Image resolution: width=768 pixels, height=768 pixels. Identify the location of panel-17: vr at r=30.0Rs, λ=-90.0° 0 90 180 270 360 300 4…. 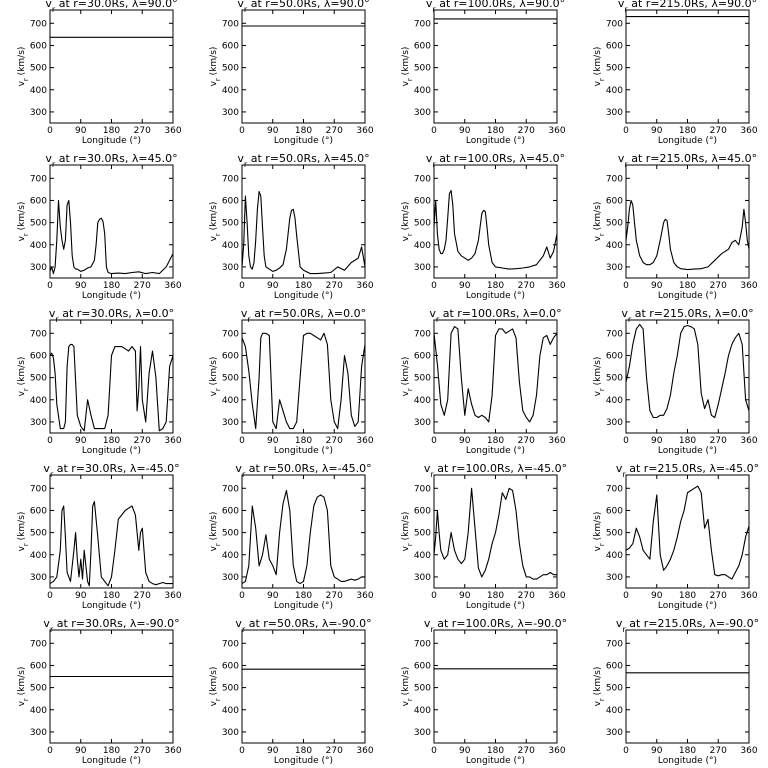
(99, 691).